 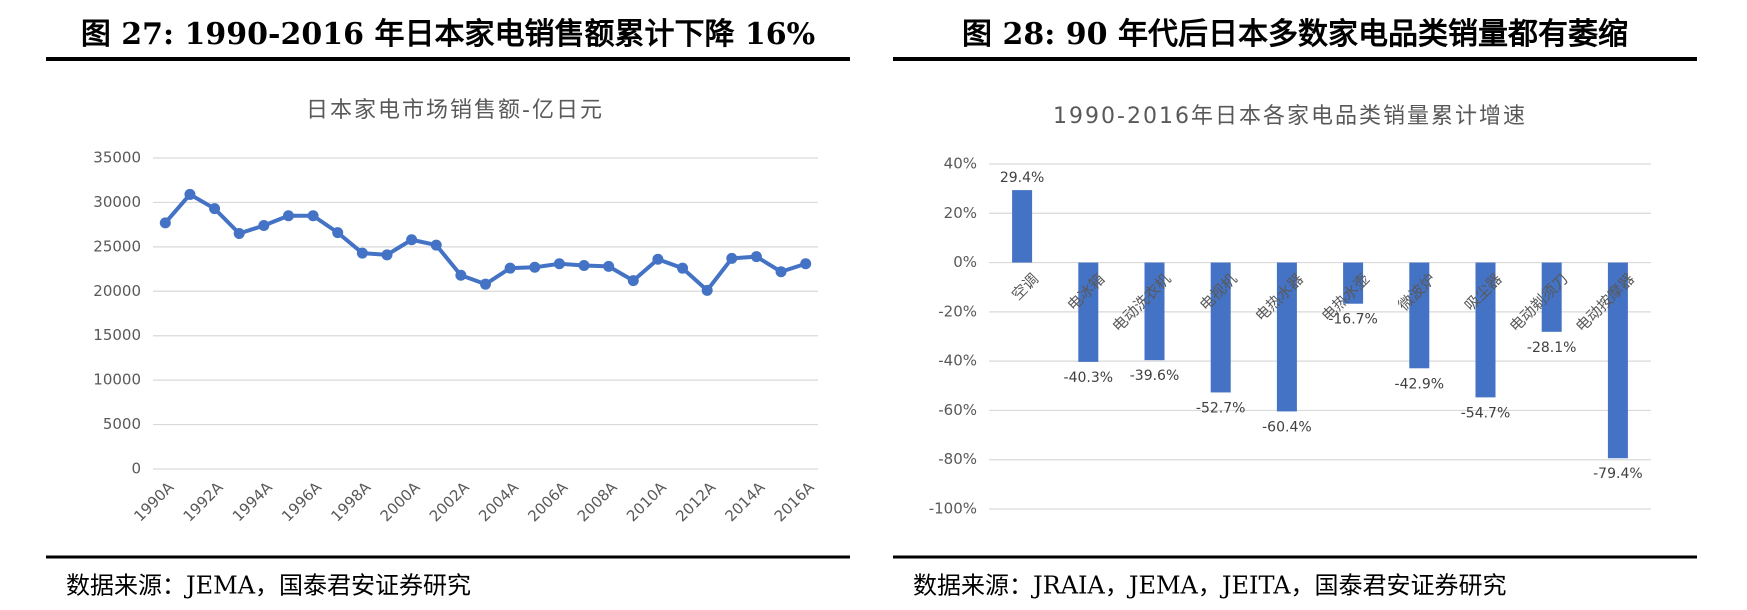 What do you see at coordinates (1295, 34) in the screenshot?
I see `figure-title: 图 28: 90 年代后日本多数家电品类销量都有萎缩` at bounding box center [1295, 34].